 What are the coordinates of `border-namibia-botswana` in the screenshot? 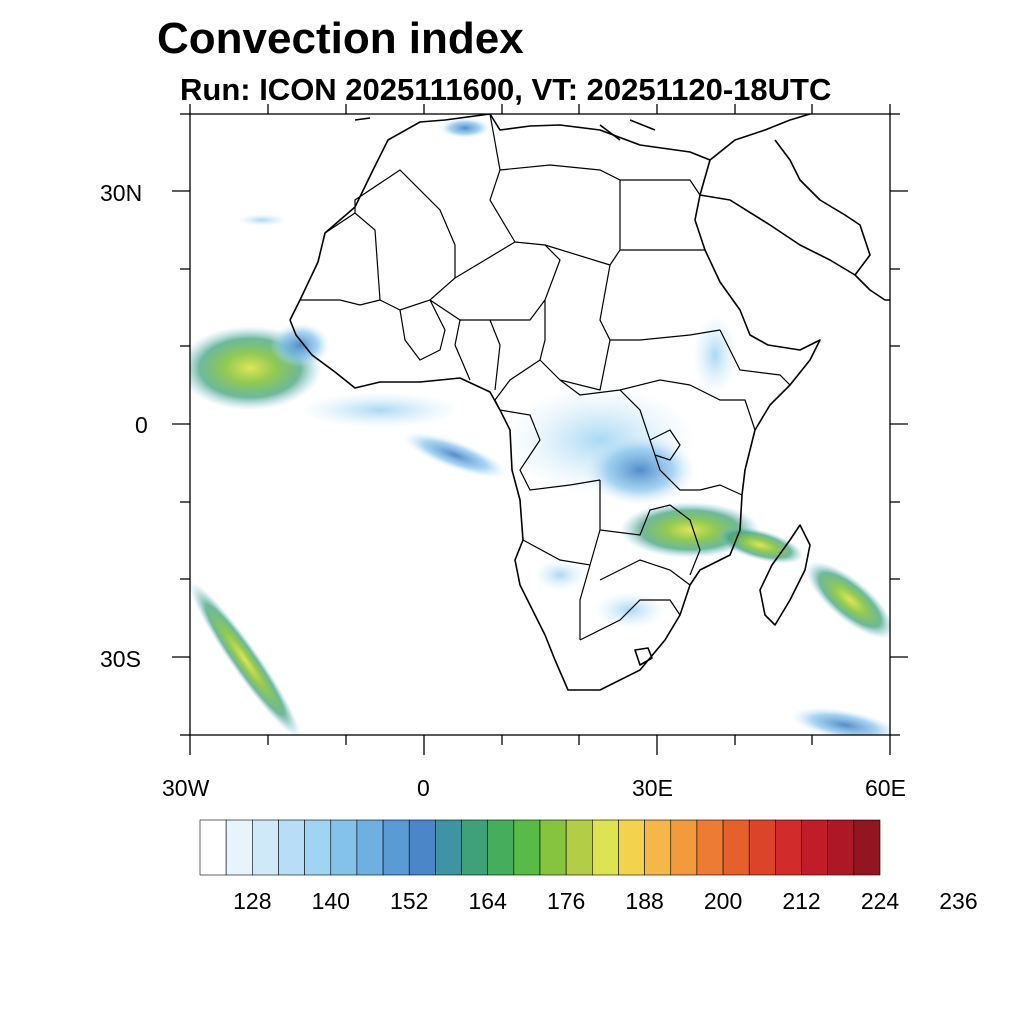 It's located at (635, 599).